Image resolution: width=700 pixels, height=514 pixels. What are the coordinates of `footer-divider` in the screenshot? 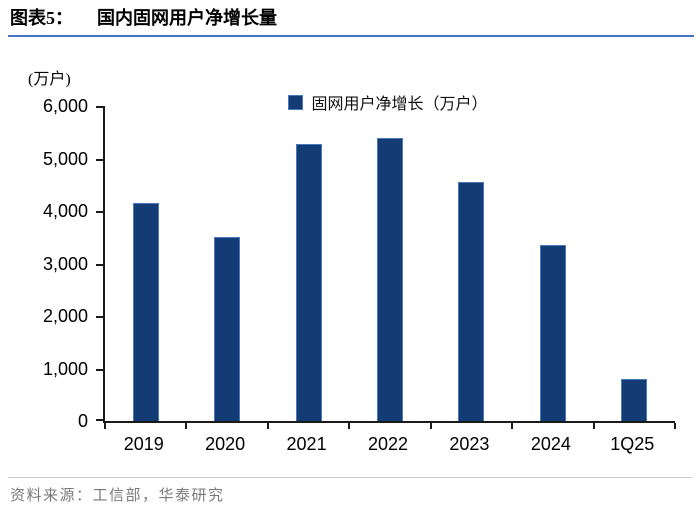 It's located at (350, 477).